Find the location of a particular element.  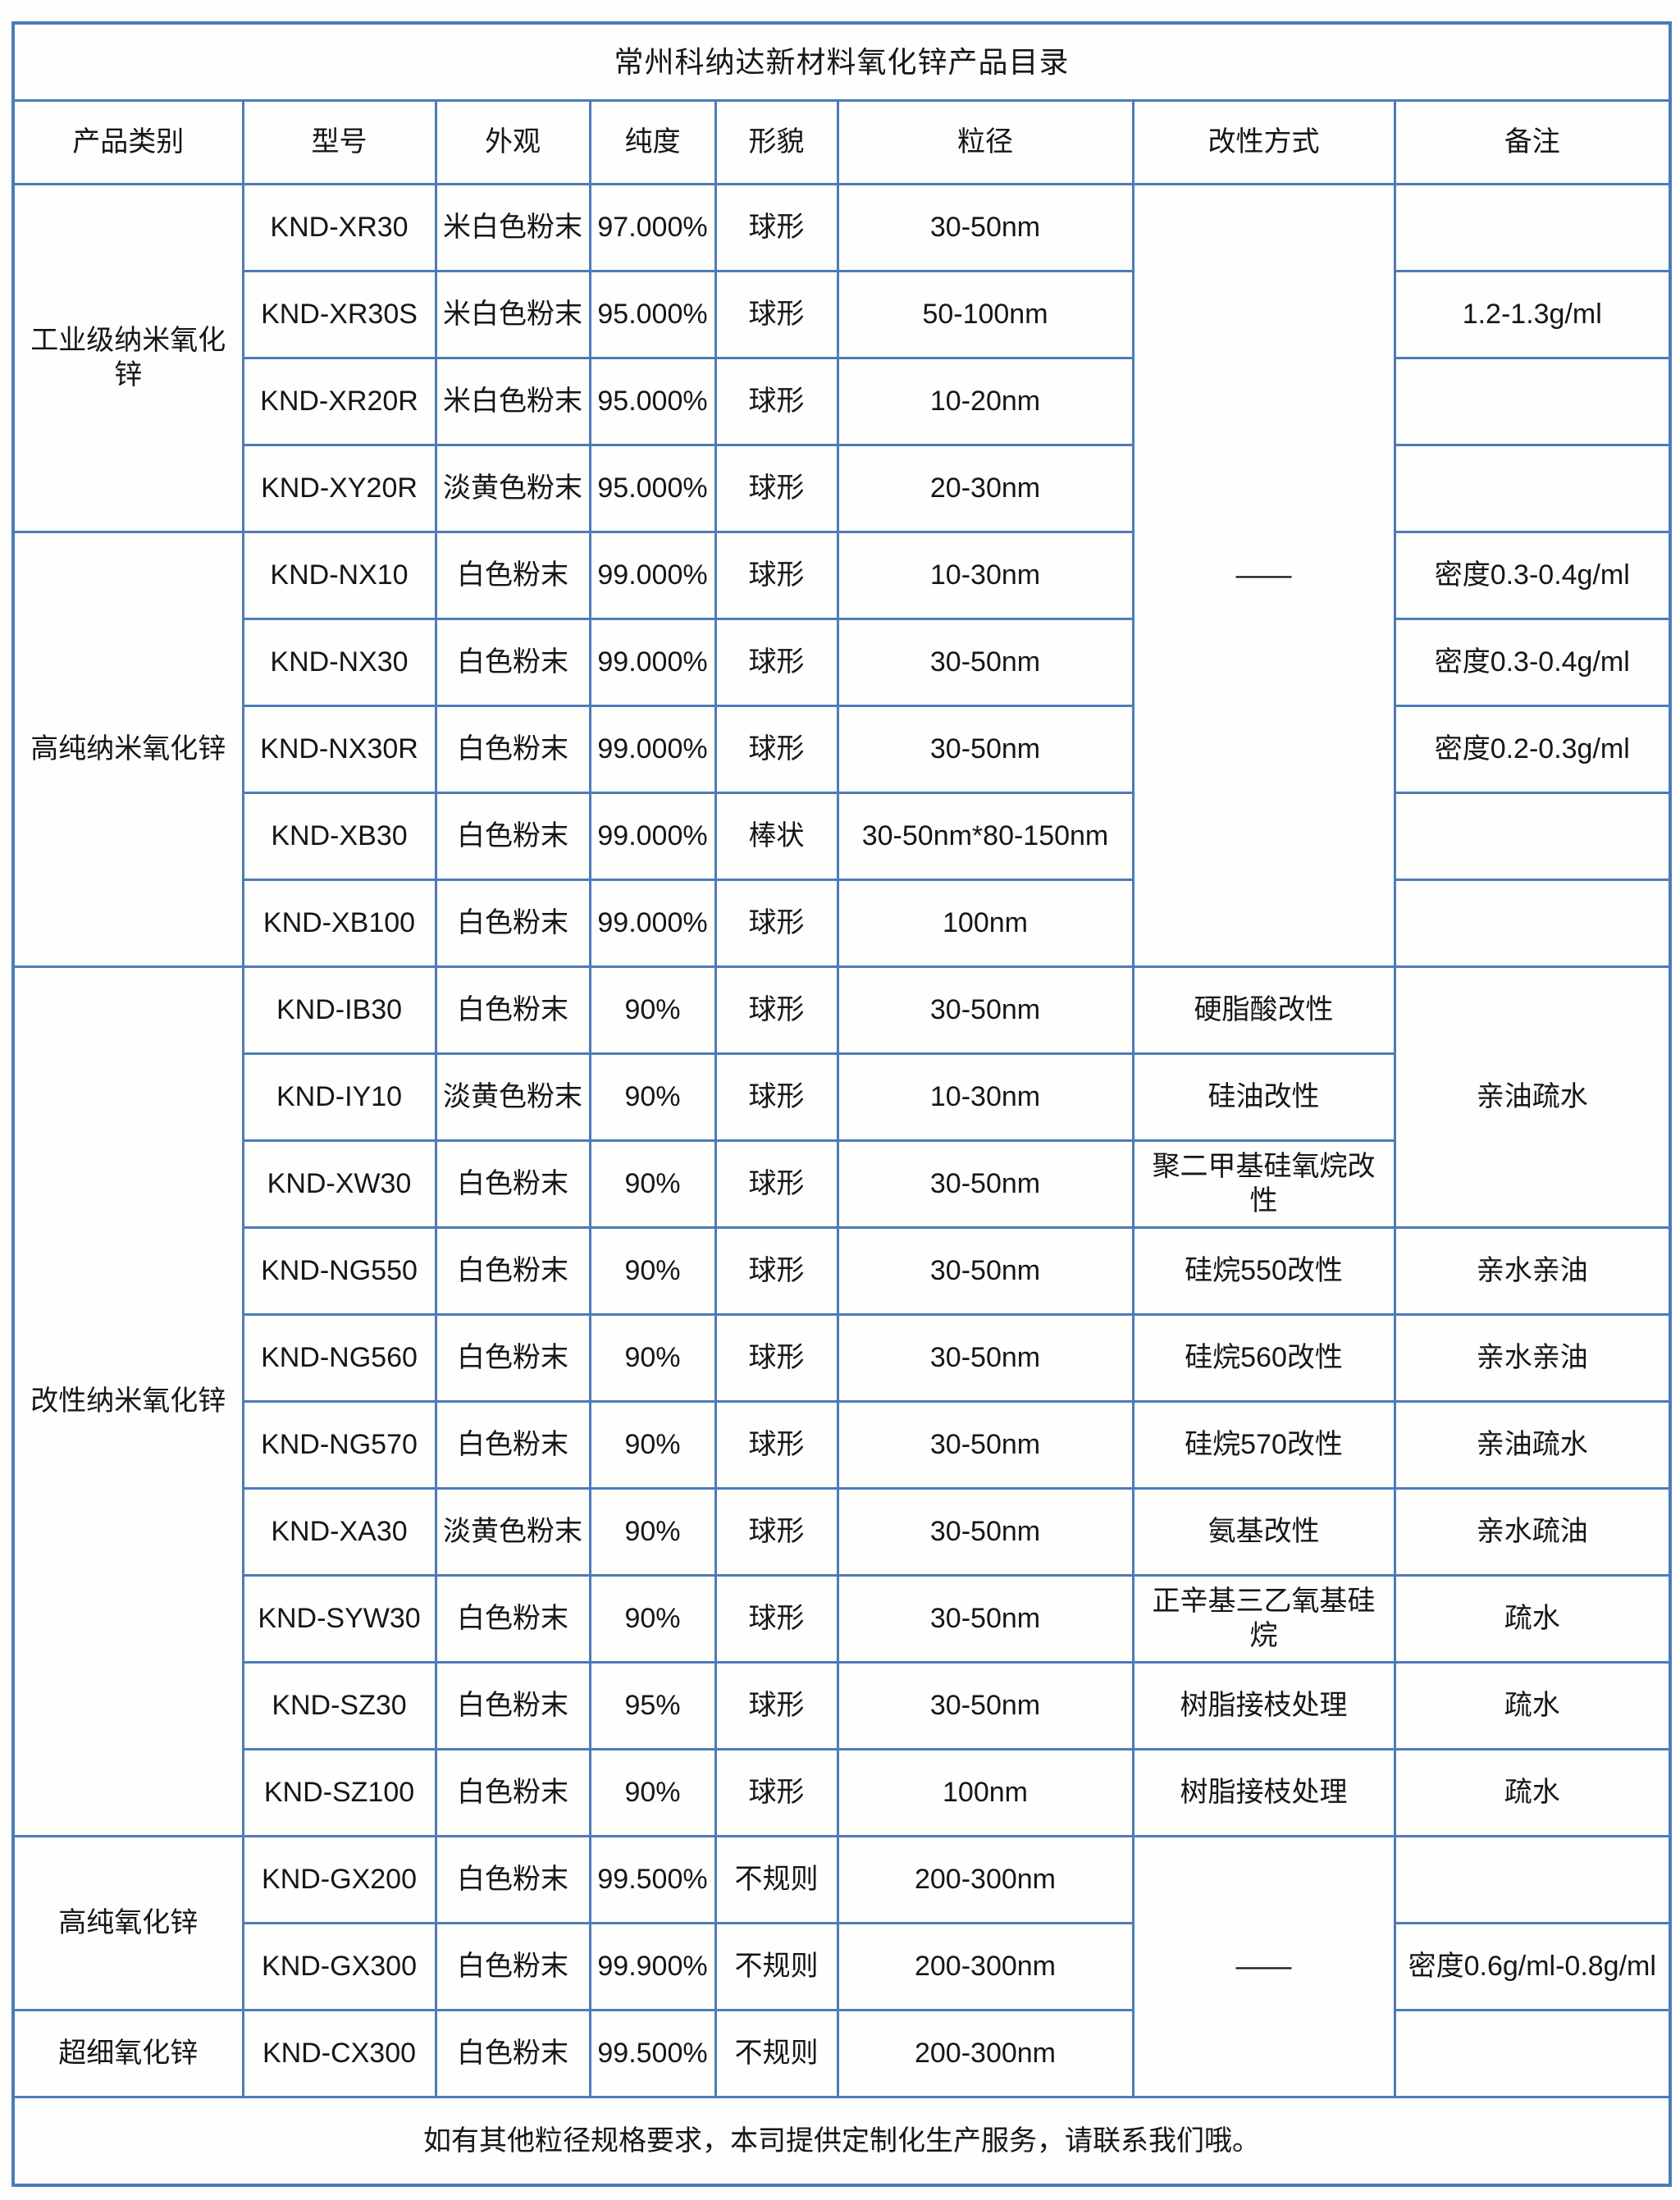

model-cell: KND-XW30 is located at coordinates (339, 1184).